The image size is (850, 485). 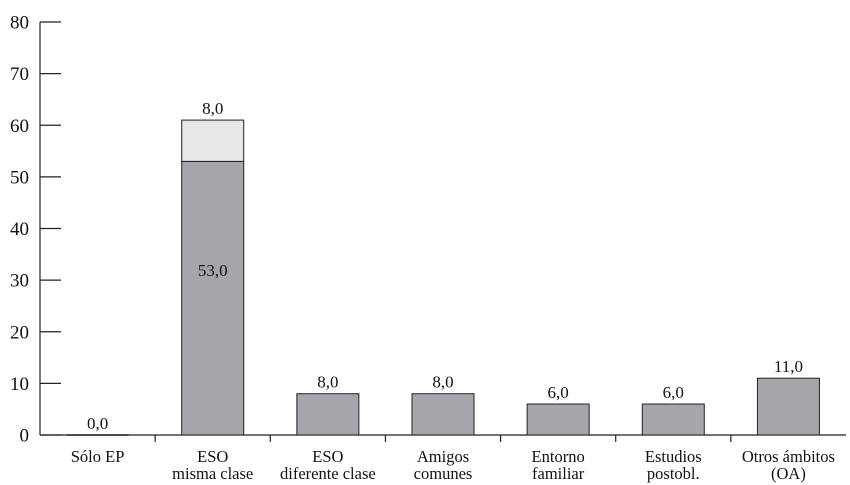 I want to click on category-label: familiar, so click(x=558, y=473).